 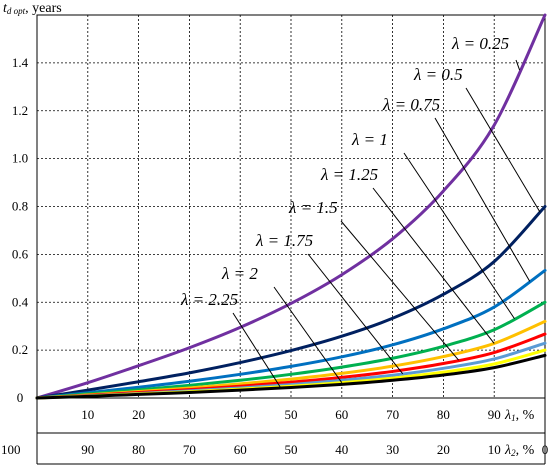 What do you see at coordinates (341, 449) in the screenshot?
I see `x2-tick-label: 40` at bounding box center [341, 449].